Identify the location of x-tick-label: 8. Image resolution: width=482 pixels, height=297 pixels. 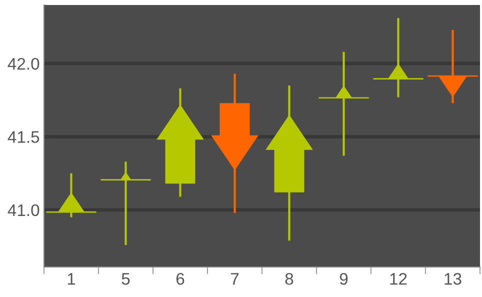
(289, 278).